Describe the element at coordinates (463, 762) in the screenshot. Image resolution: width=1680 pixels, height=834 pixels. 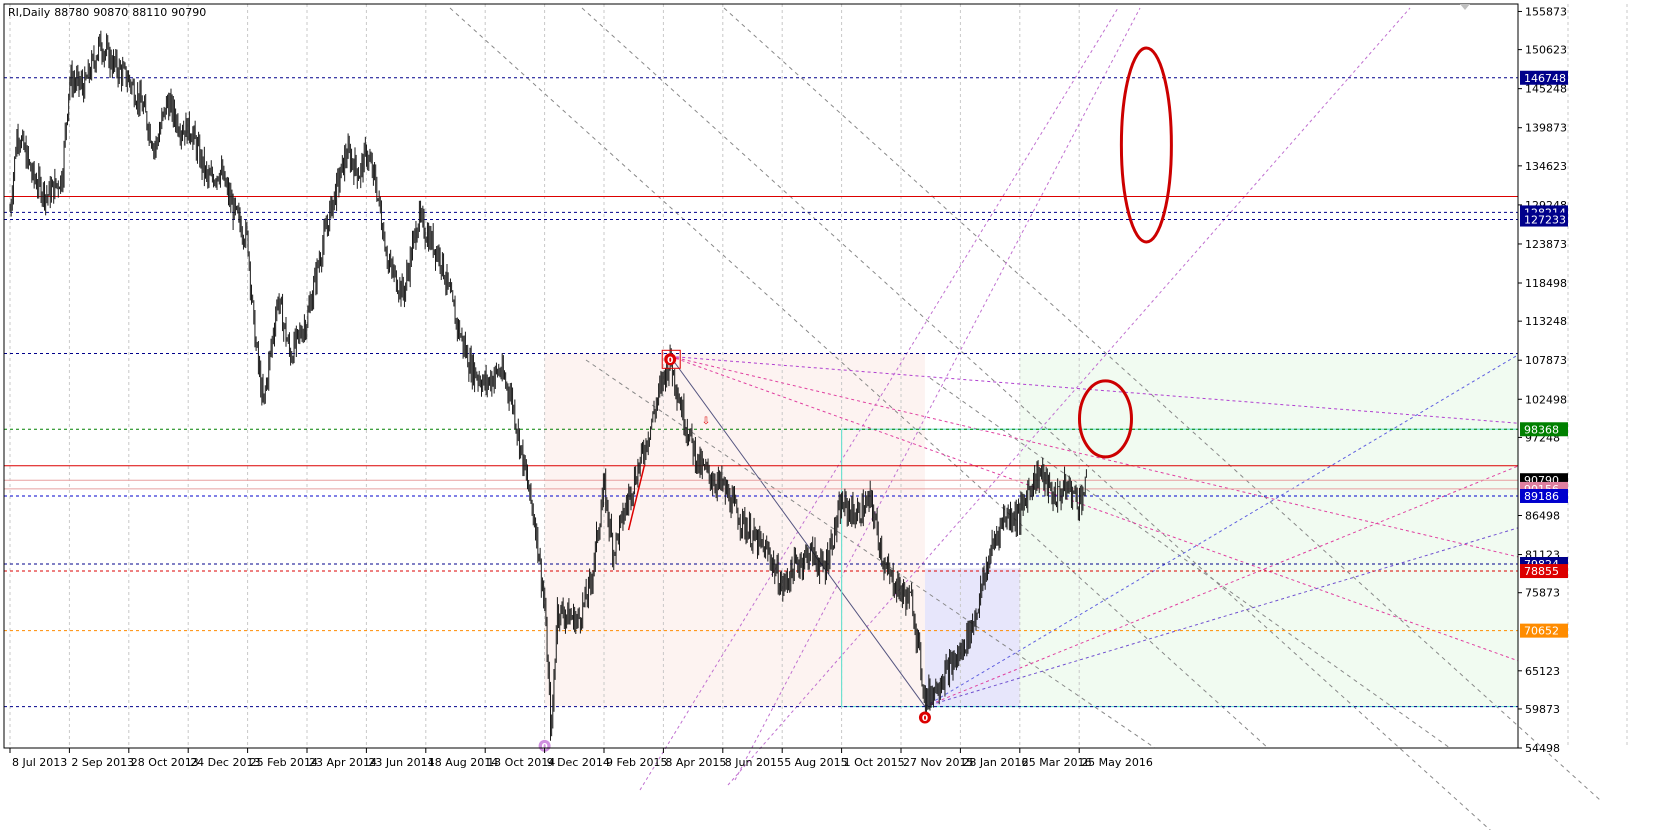
I see `x-tick-label: 18 Aug 2014` at that location.